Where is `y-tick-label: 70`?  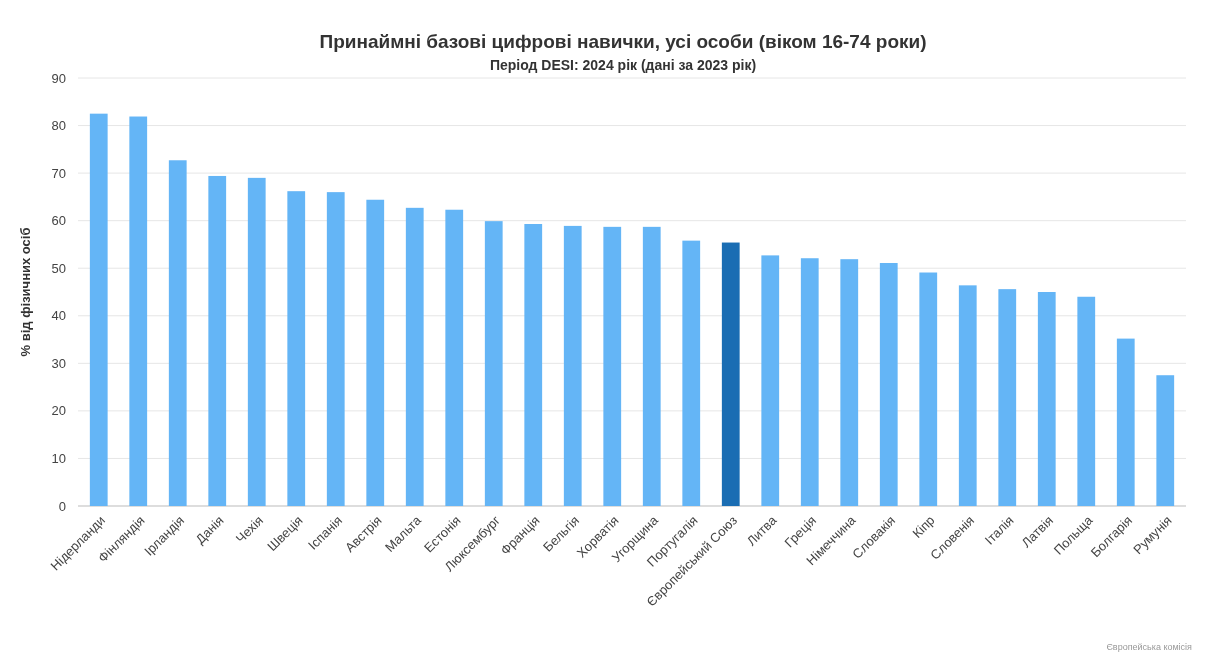
y-tick-label: 70 is located at coordinates (58, 173).